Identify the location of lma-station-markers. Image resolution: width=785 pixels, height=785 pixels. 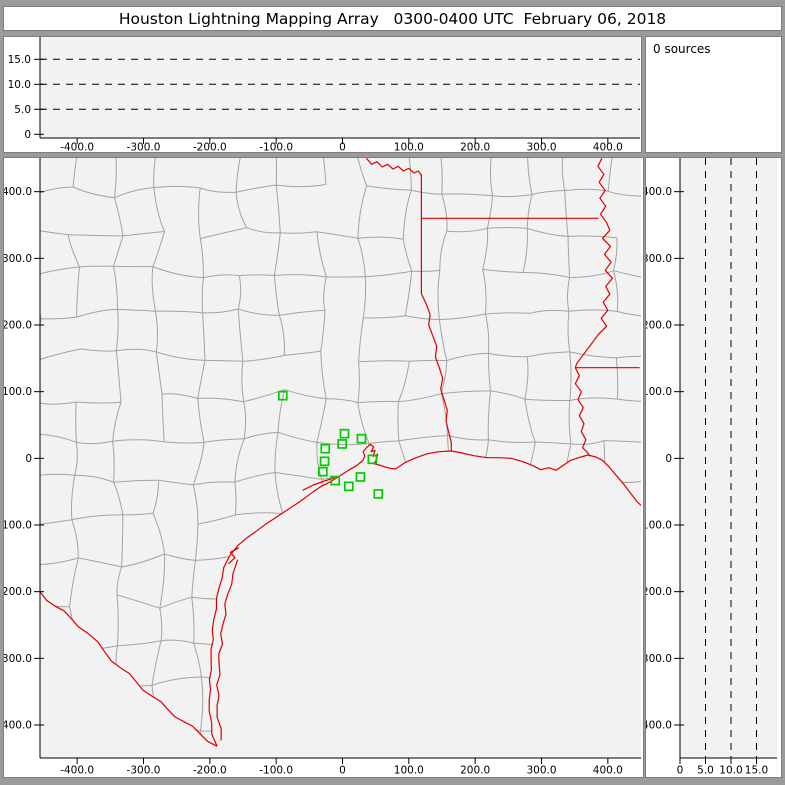
(330, 444).